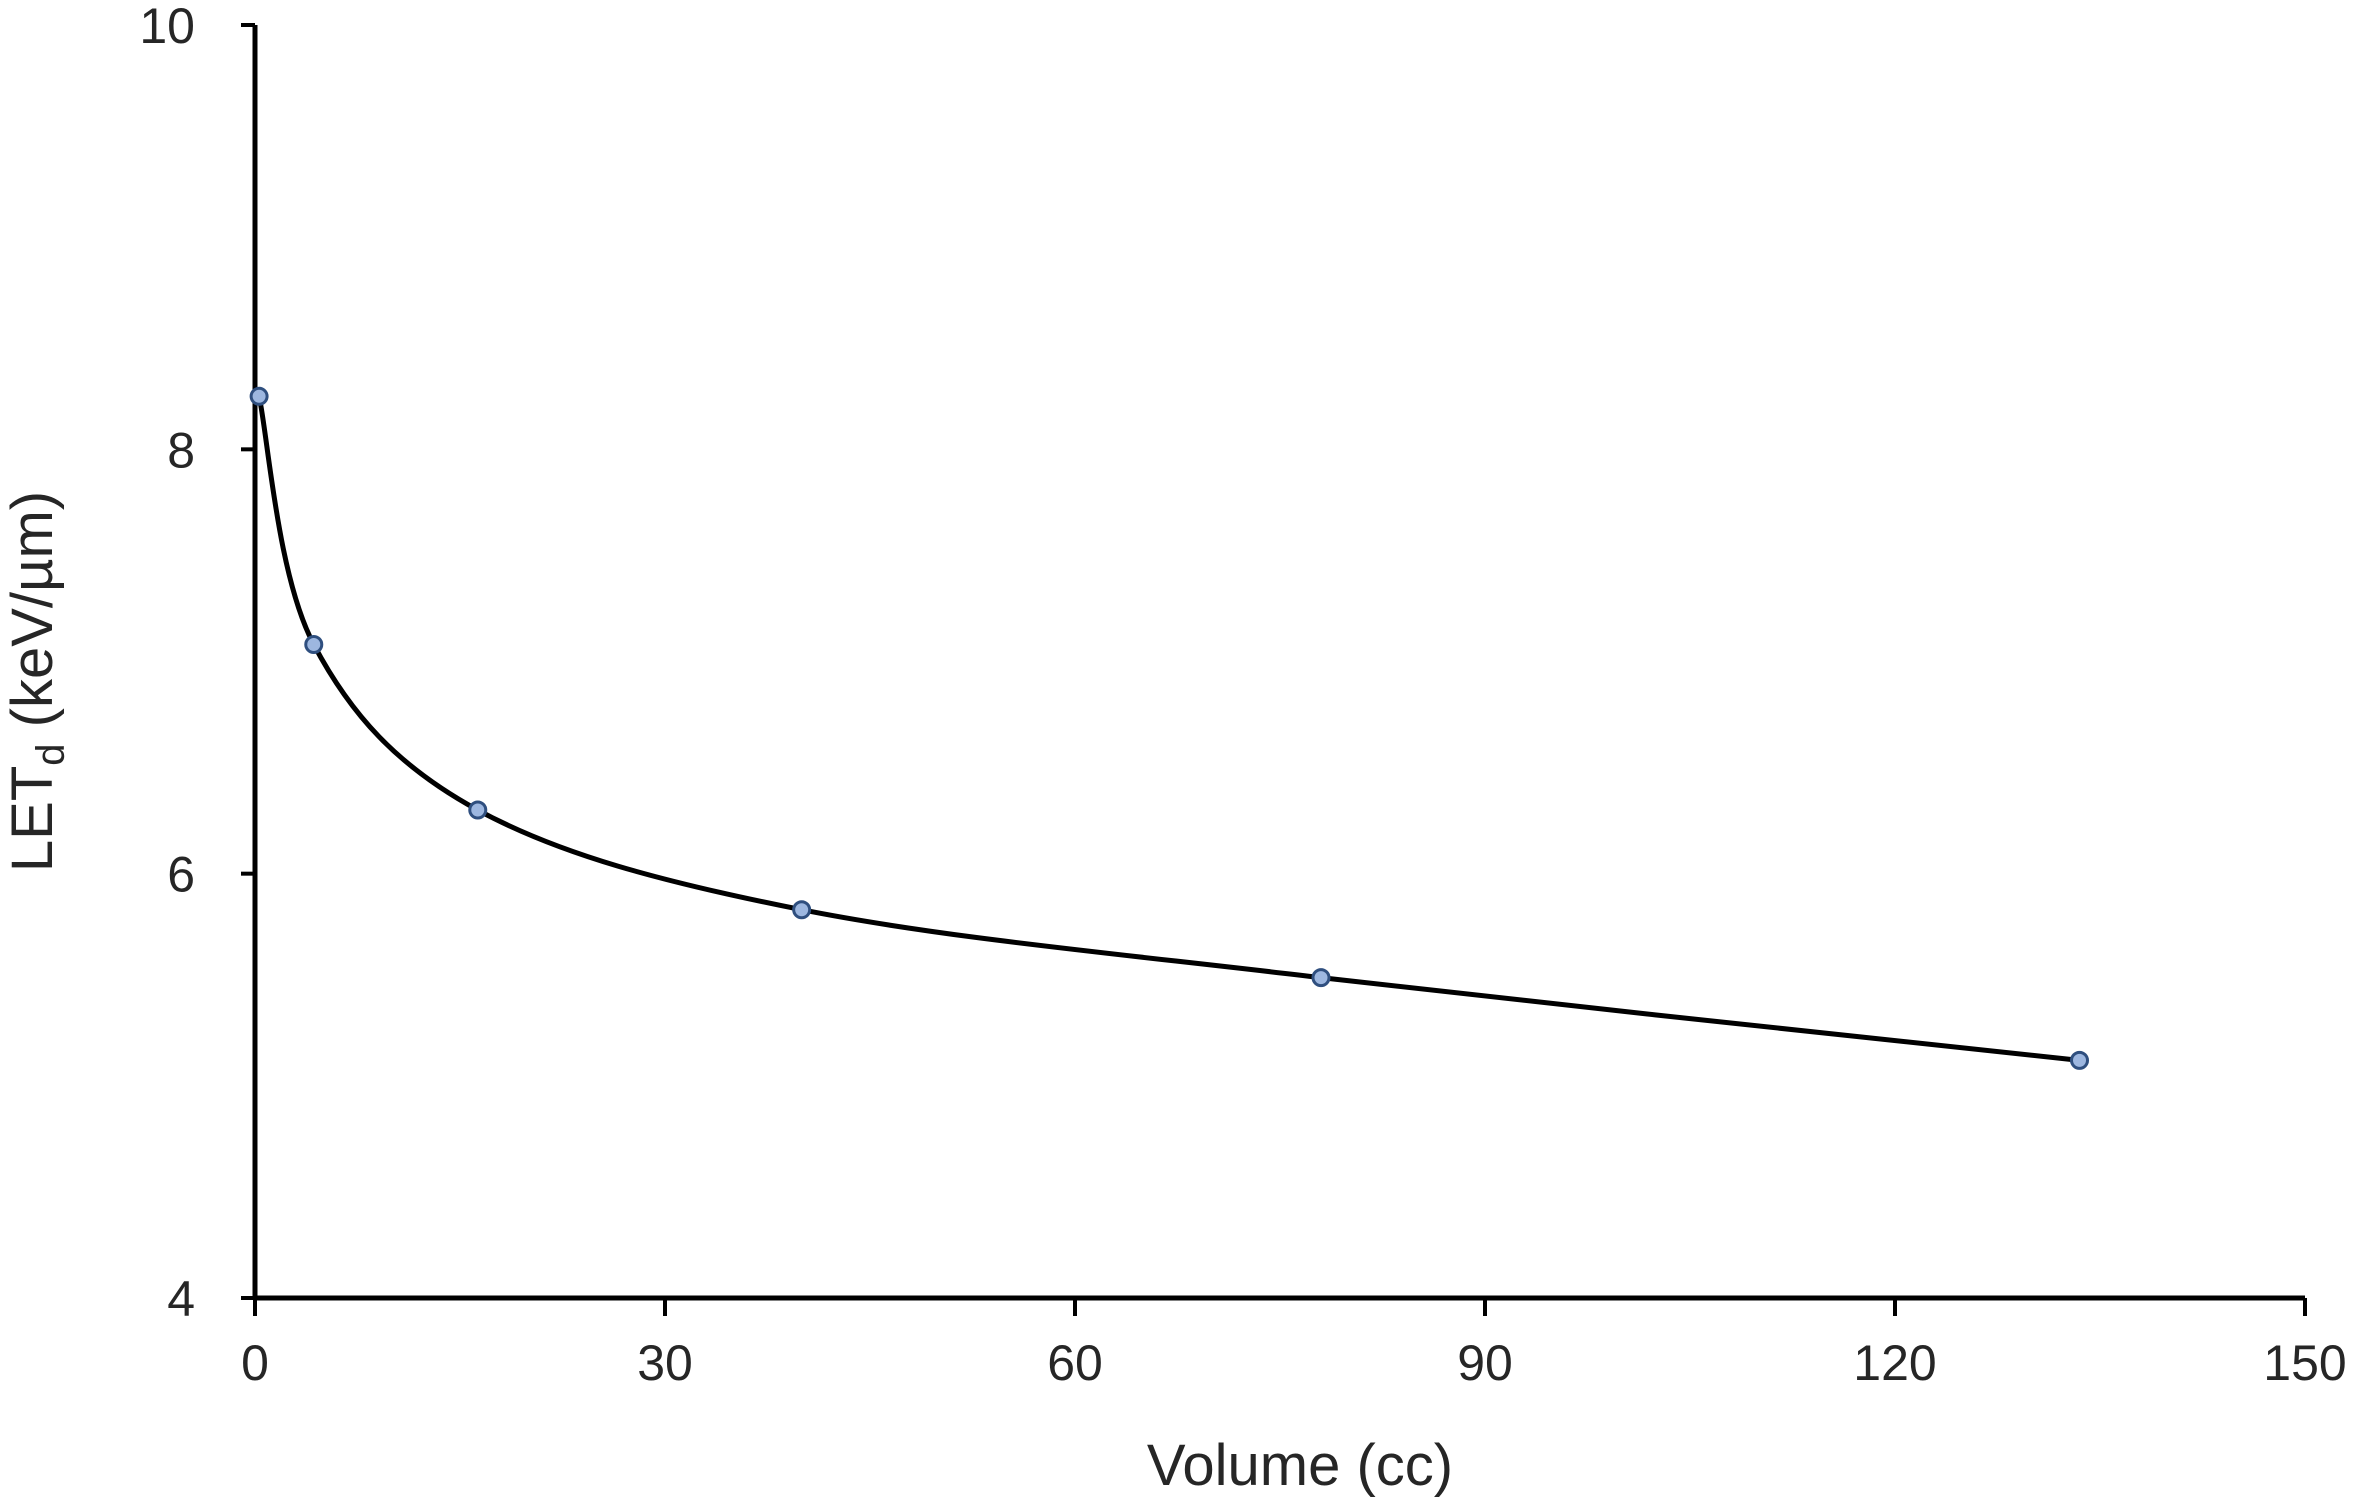  Describe the element at coordinates (2304, 1363) in the screenshot. I see `x-tick-label: 150` at that location.